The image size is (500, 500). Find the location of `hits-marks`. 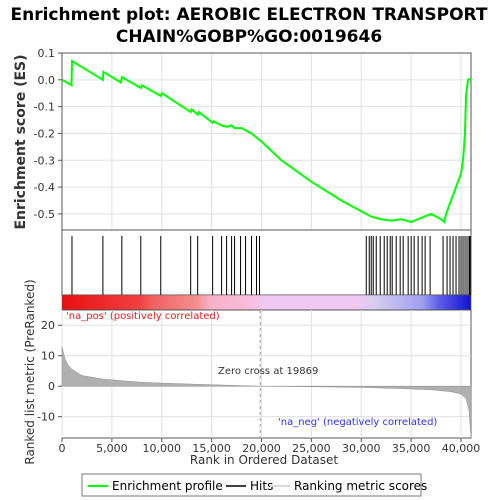

hits-marks is located at coordinates (271, 265).